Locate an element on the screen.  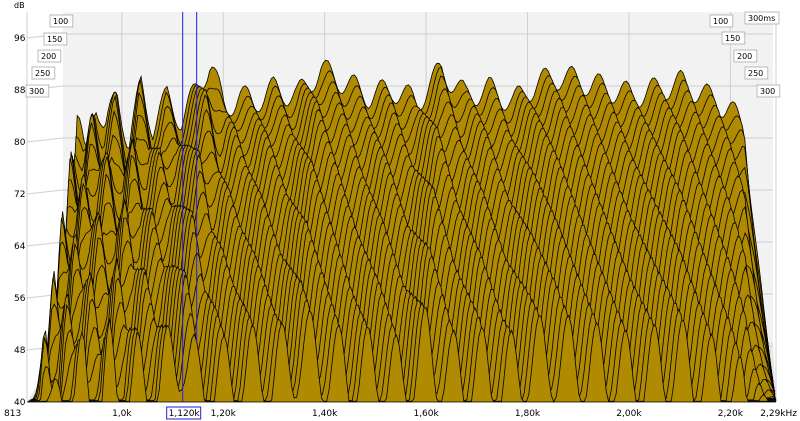
time-slice-label: 300ms is located at coordinates (761, 18).